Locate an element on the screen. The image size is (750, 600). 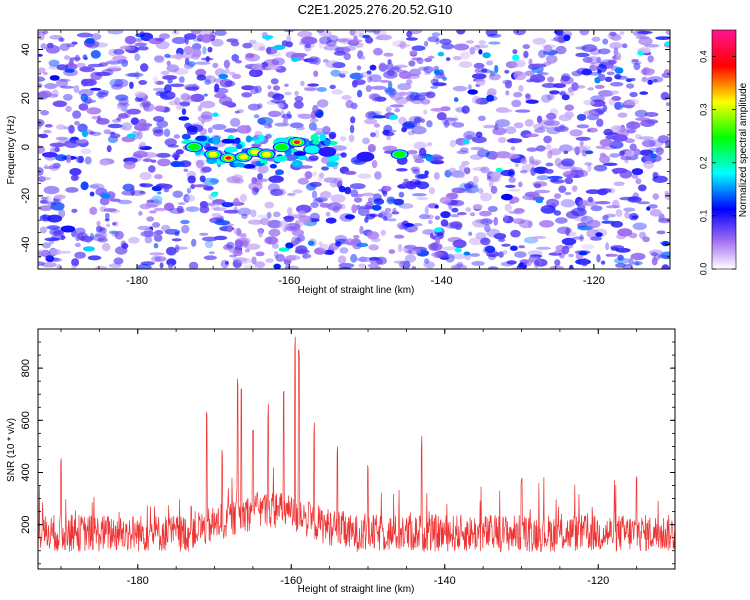
y-tick-label: 0 is located at coordinates (26, 147).